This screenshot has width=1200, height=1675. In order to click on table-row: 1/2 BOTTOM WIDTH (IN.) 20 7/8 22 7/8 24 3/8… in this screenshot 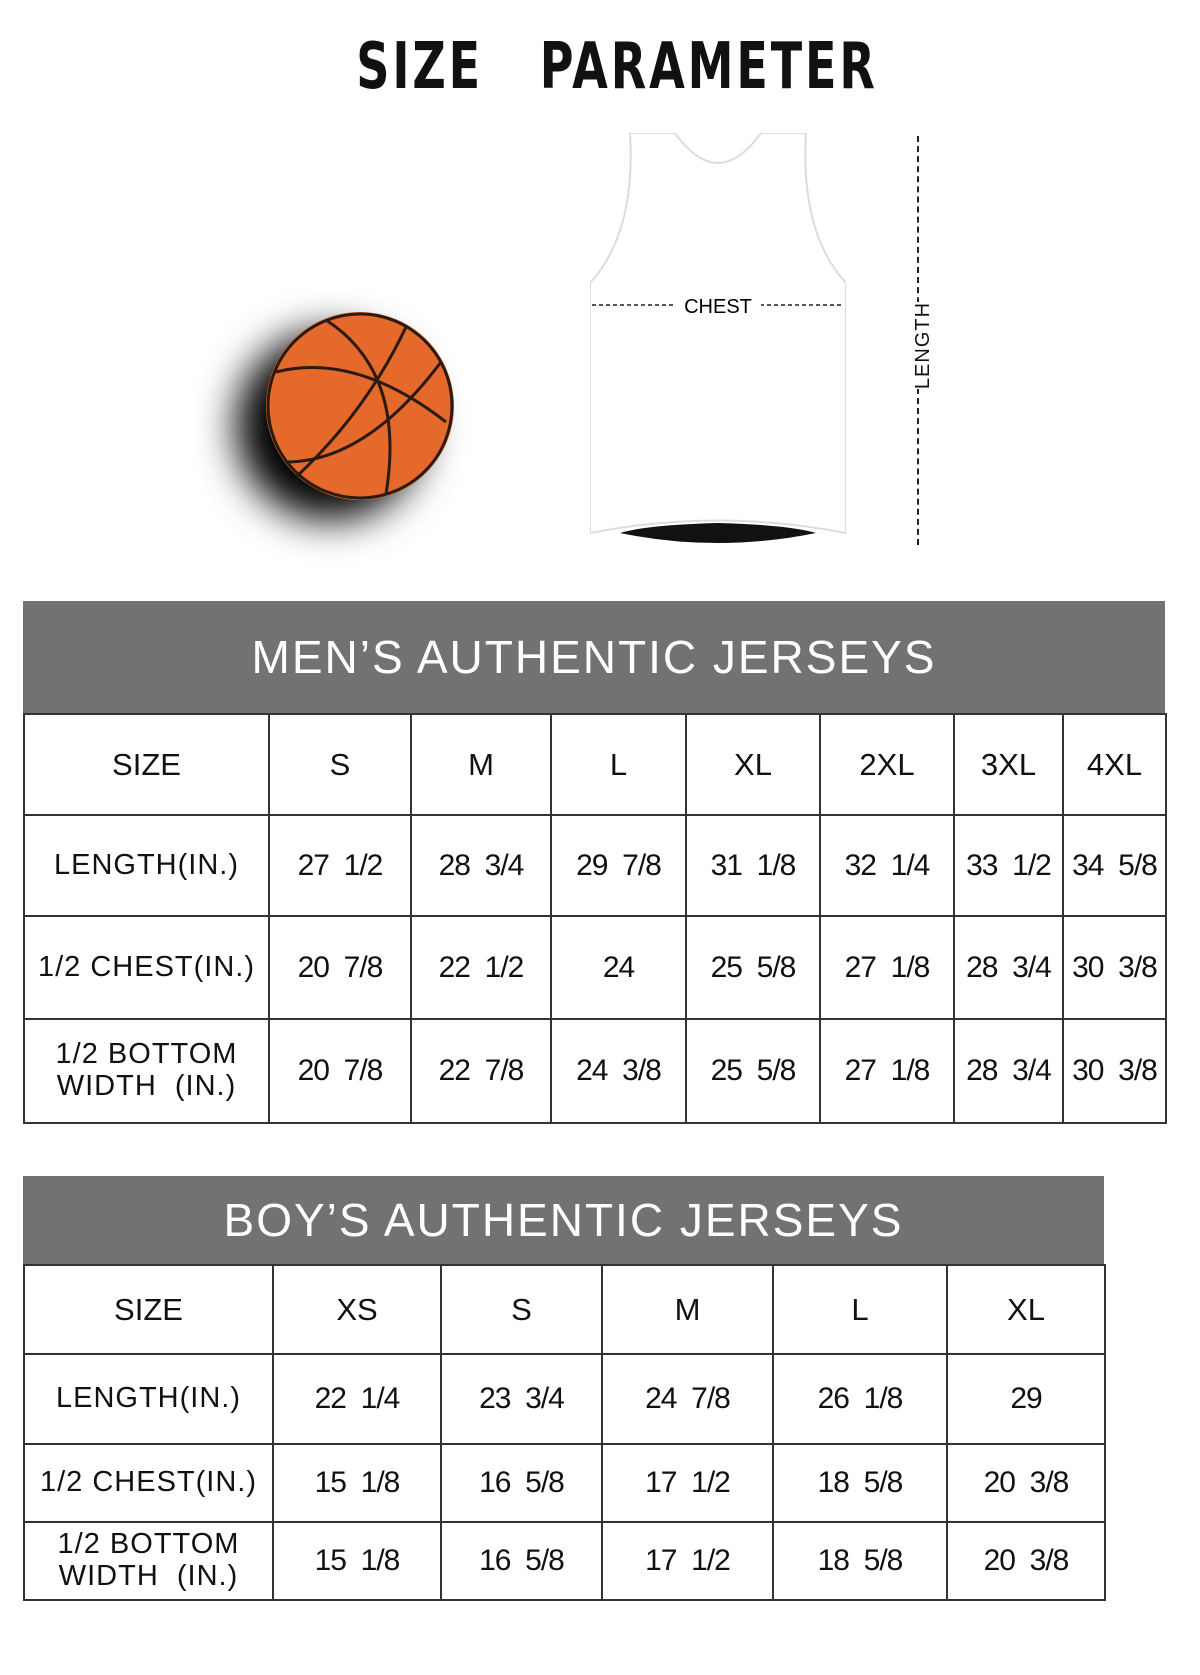, I will do `click(595, 1071)`.